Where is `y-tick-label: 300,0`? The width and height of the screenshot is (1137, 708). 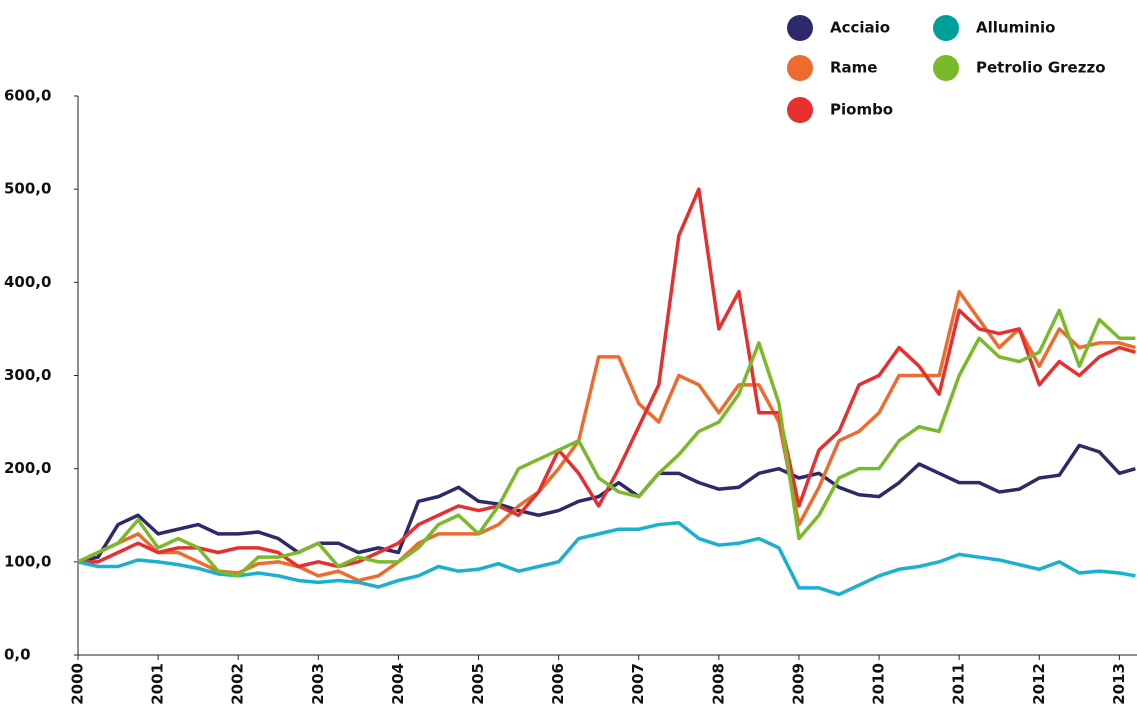
y-tick-label: 300,0 is located at coordinates (27, 375).